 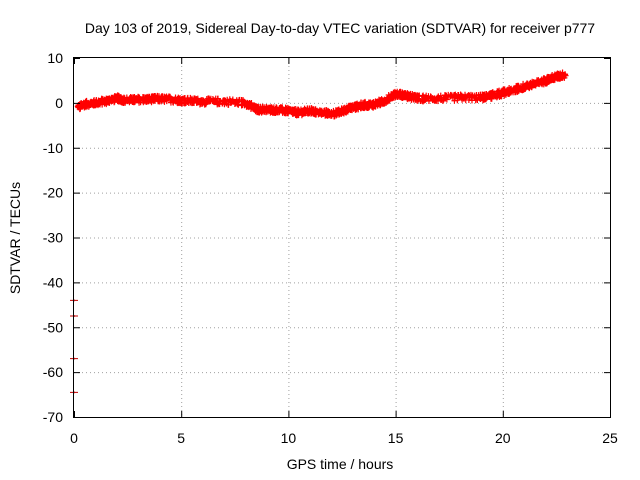 I want to click on x-tick-label: 5, so click(x=181, y=438).